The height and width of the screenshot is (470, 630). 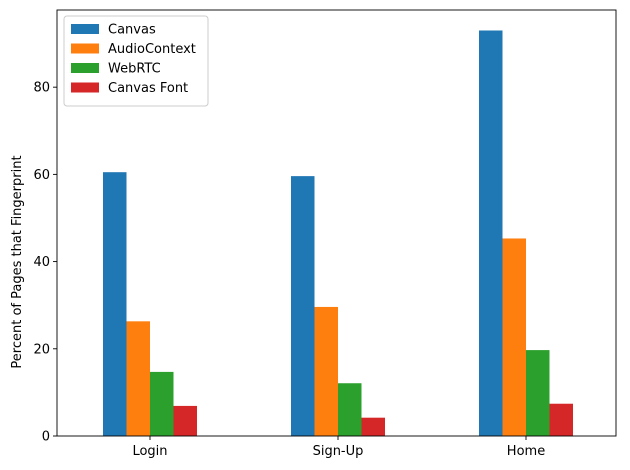 What do you see at coordinates (149, 451) in the screenshot?
I see `x-tick-label: Login` at bounding box center [149, 451].